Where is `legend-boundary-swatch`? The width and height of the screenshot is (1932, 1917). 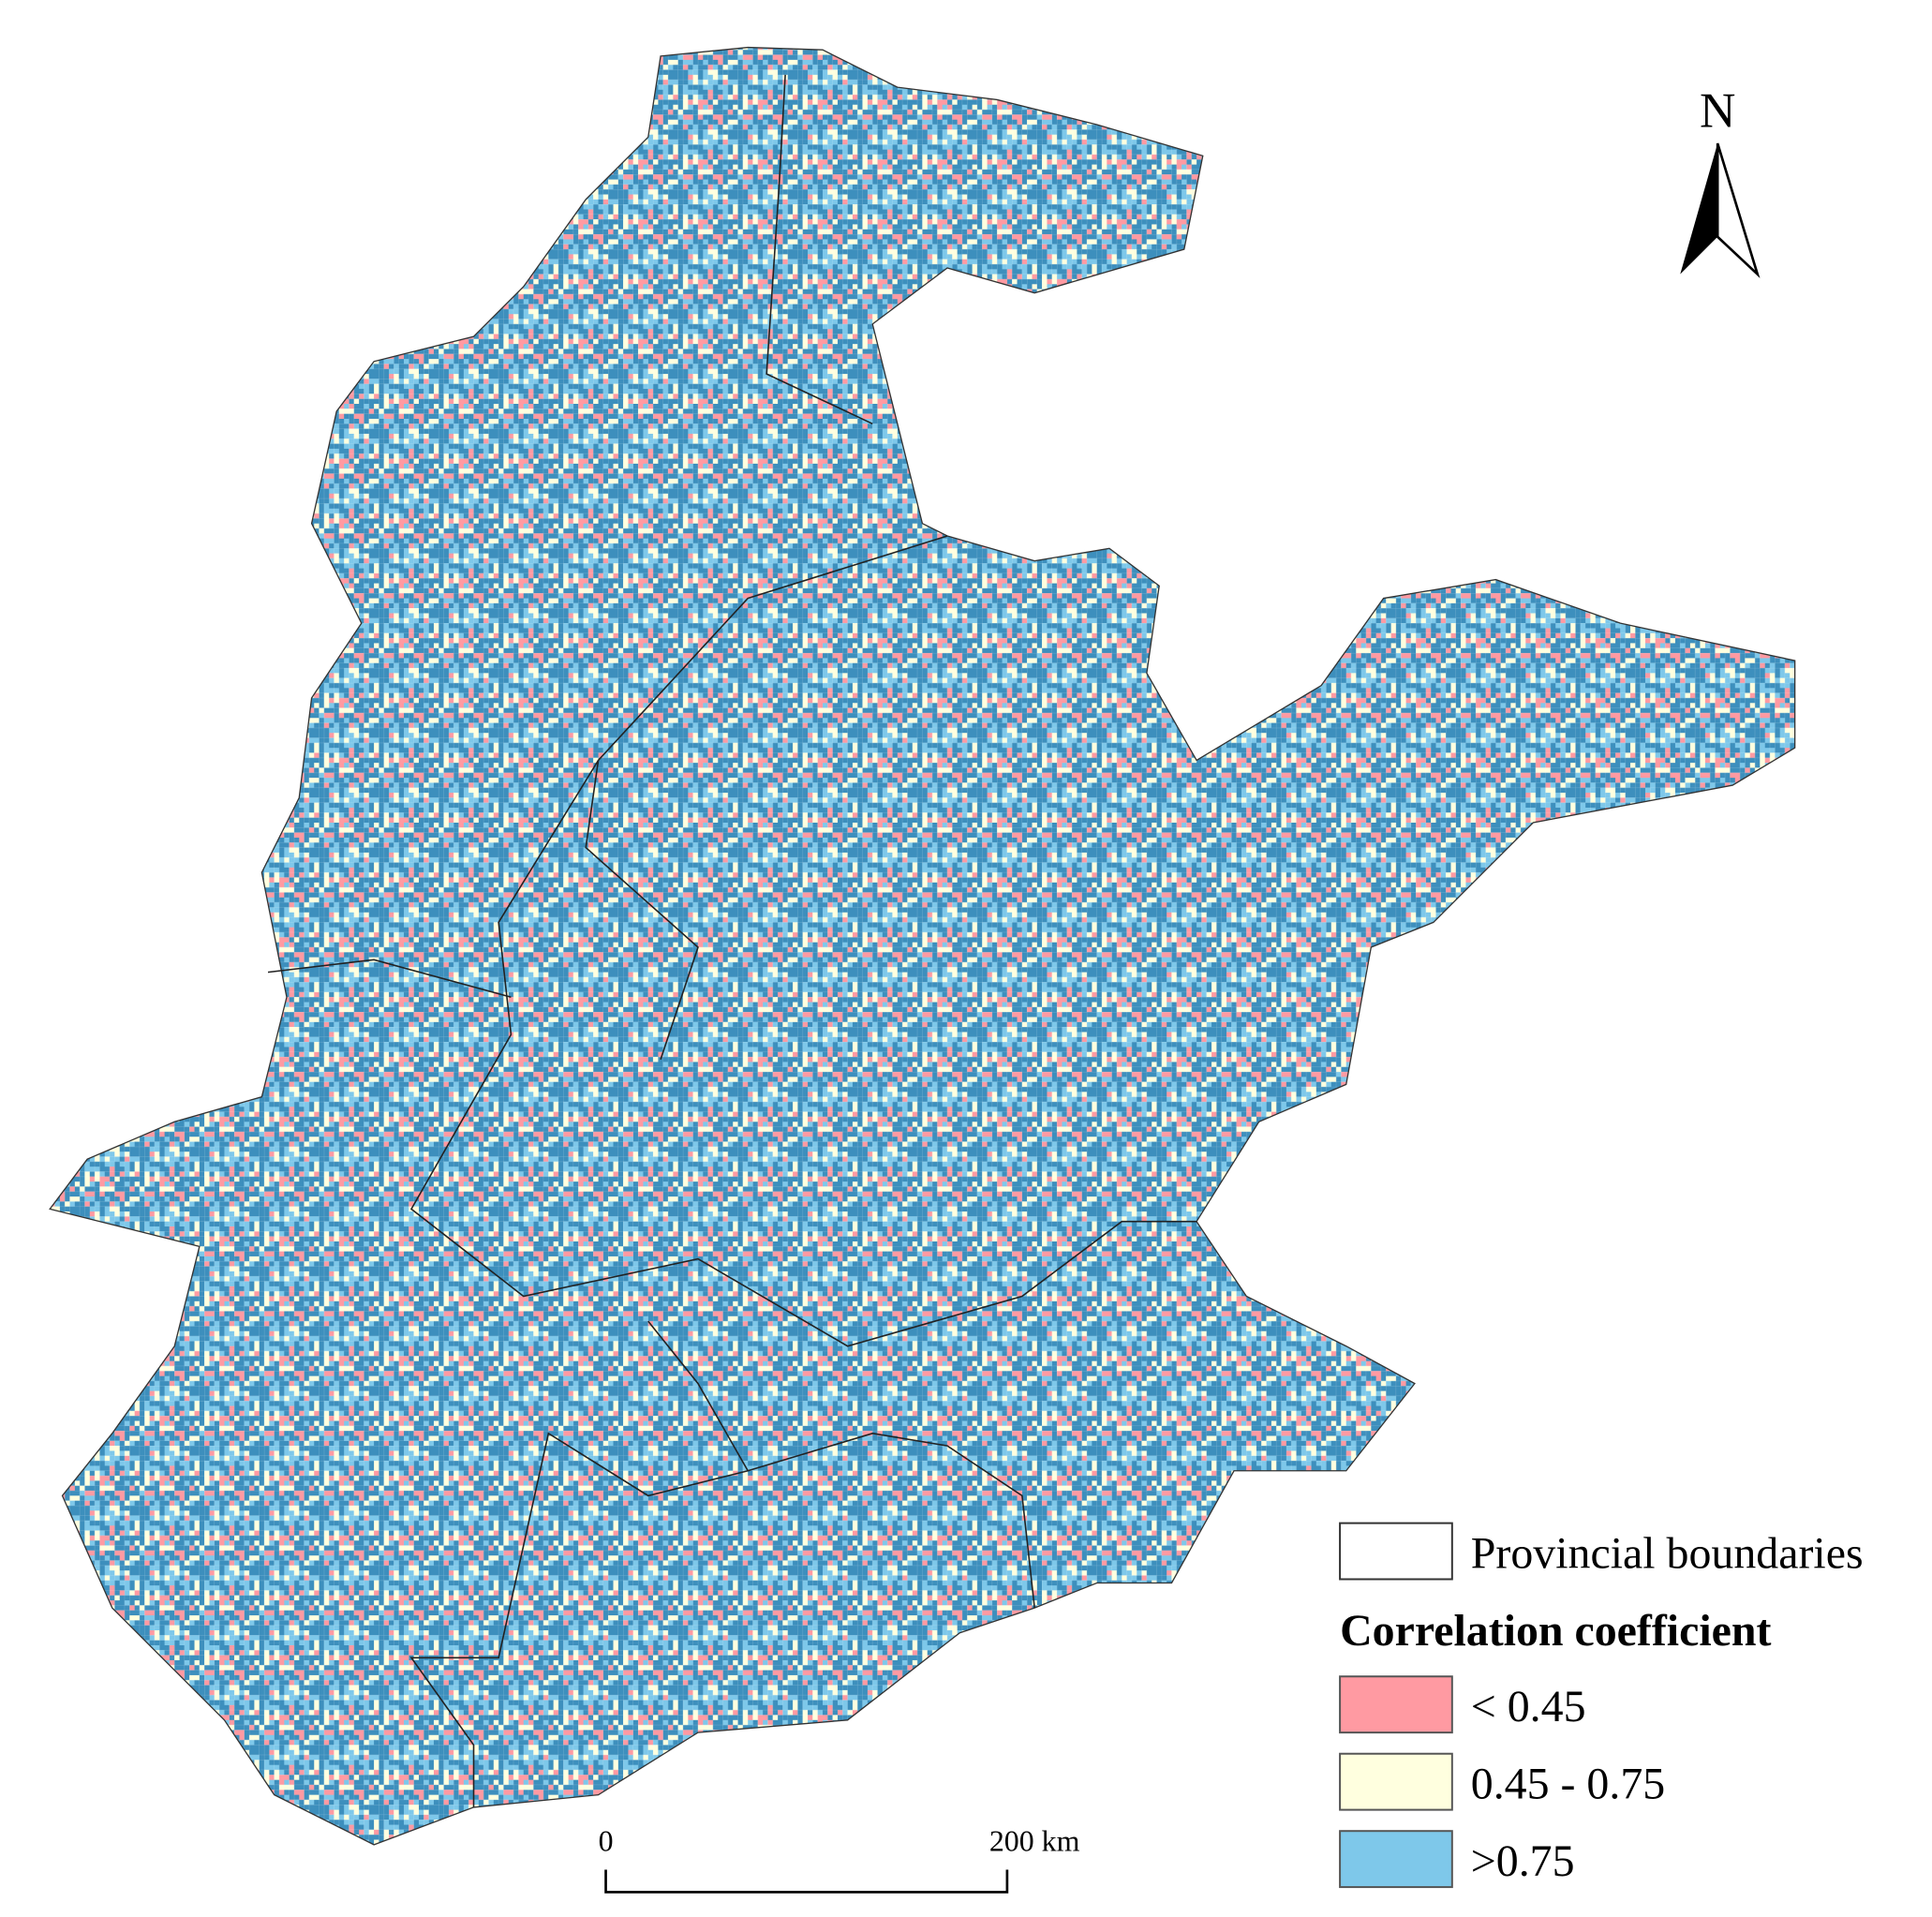
legend-boundary-swatch is located at coordinates (1396, 1552).